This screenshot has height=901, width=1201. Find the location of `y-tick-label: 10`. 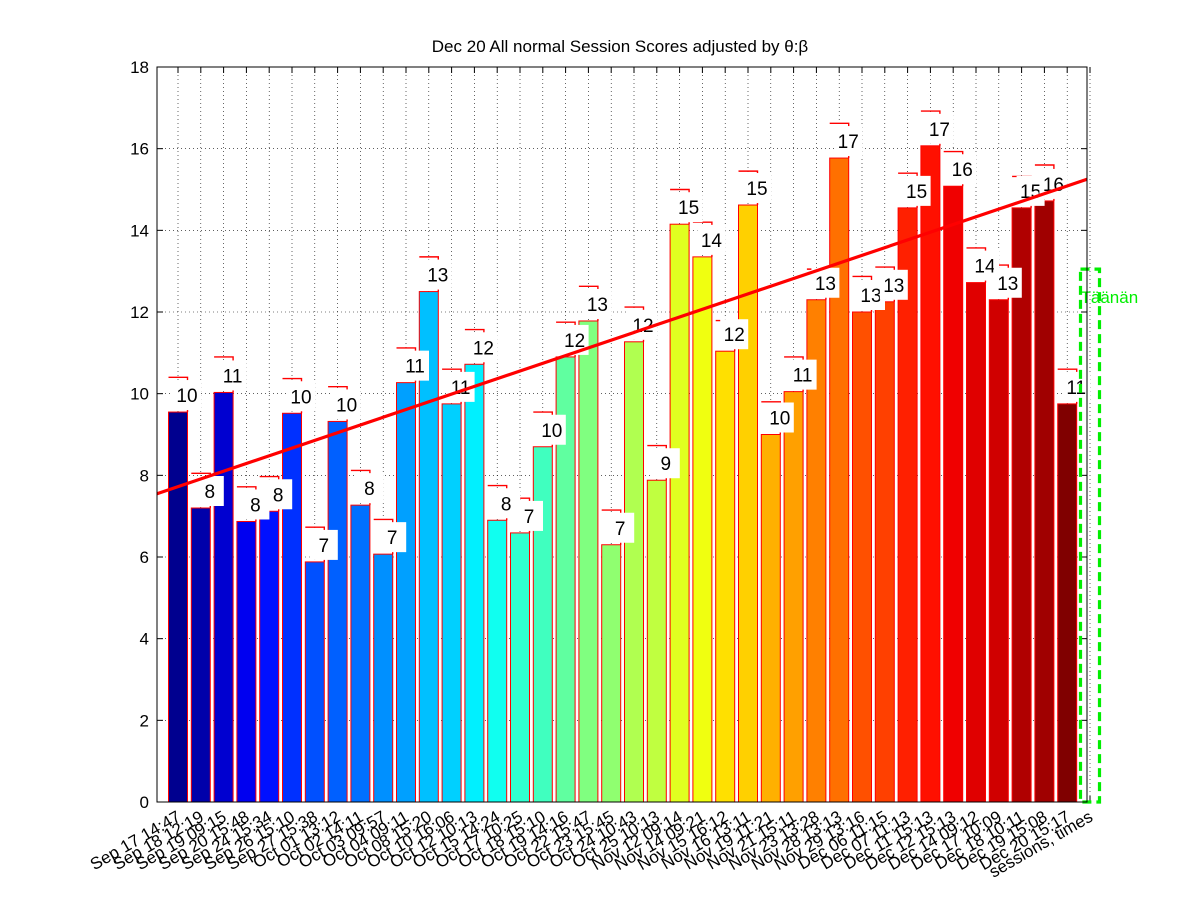

y-tick-label: 10 is located at coordinates (139, 394).